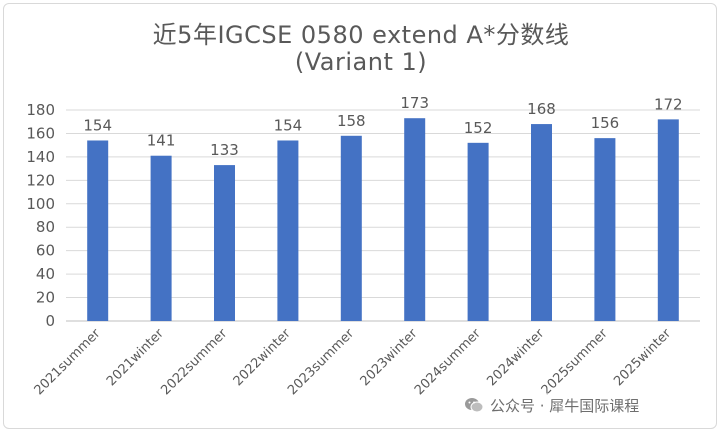 The width and height of the screenshot is (722, 434). What do you see at coordinates (351, 121) in the screenshot?
I see `data-label: 158` at bounding box center [351, 121].